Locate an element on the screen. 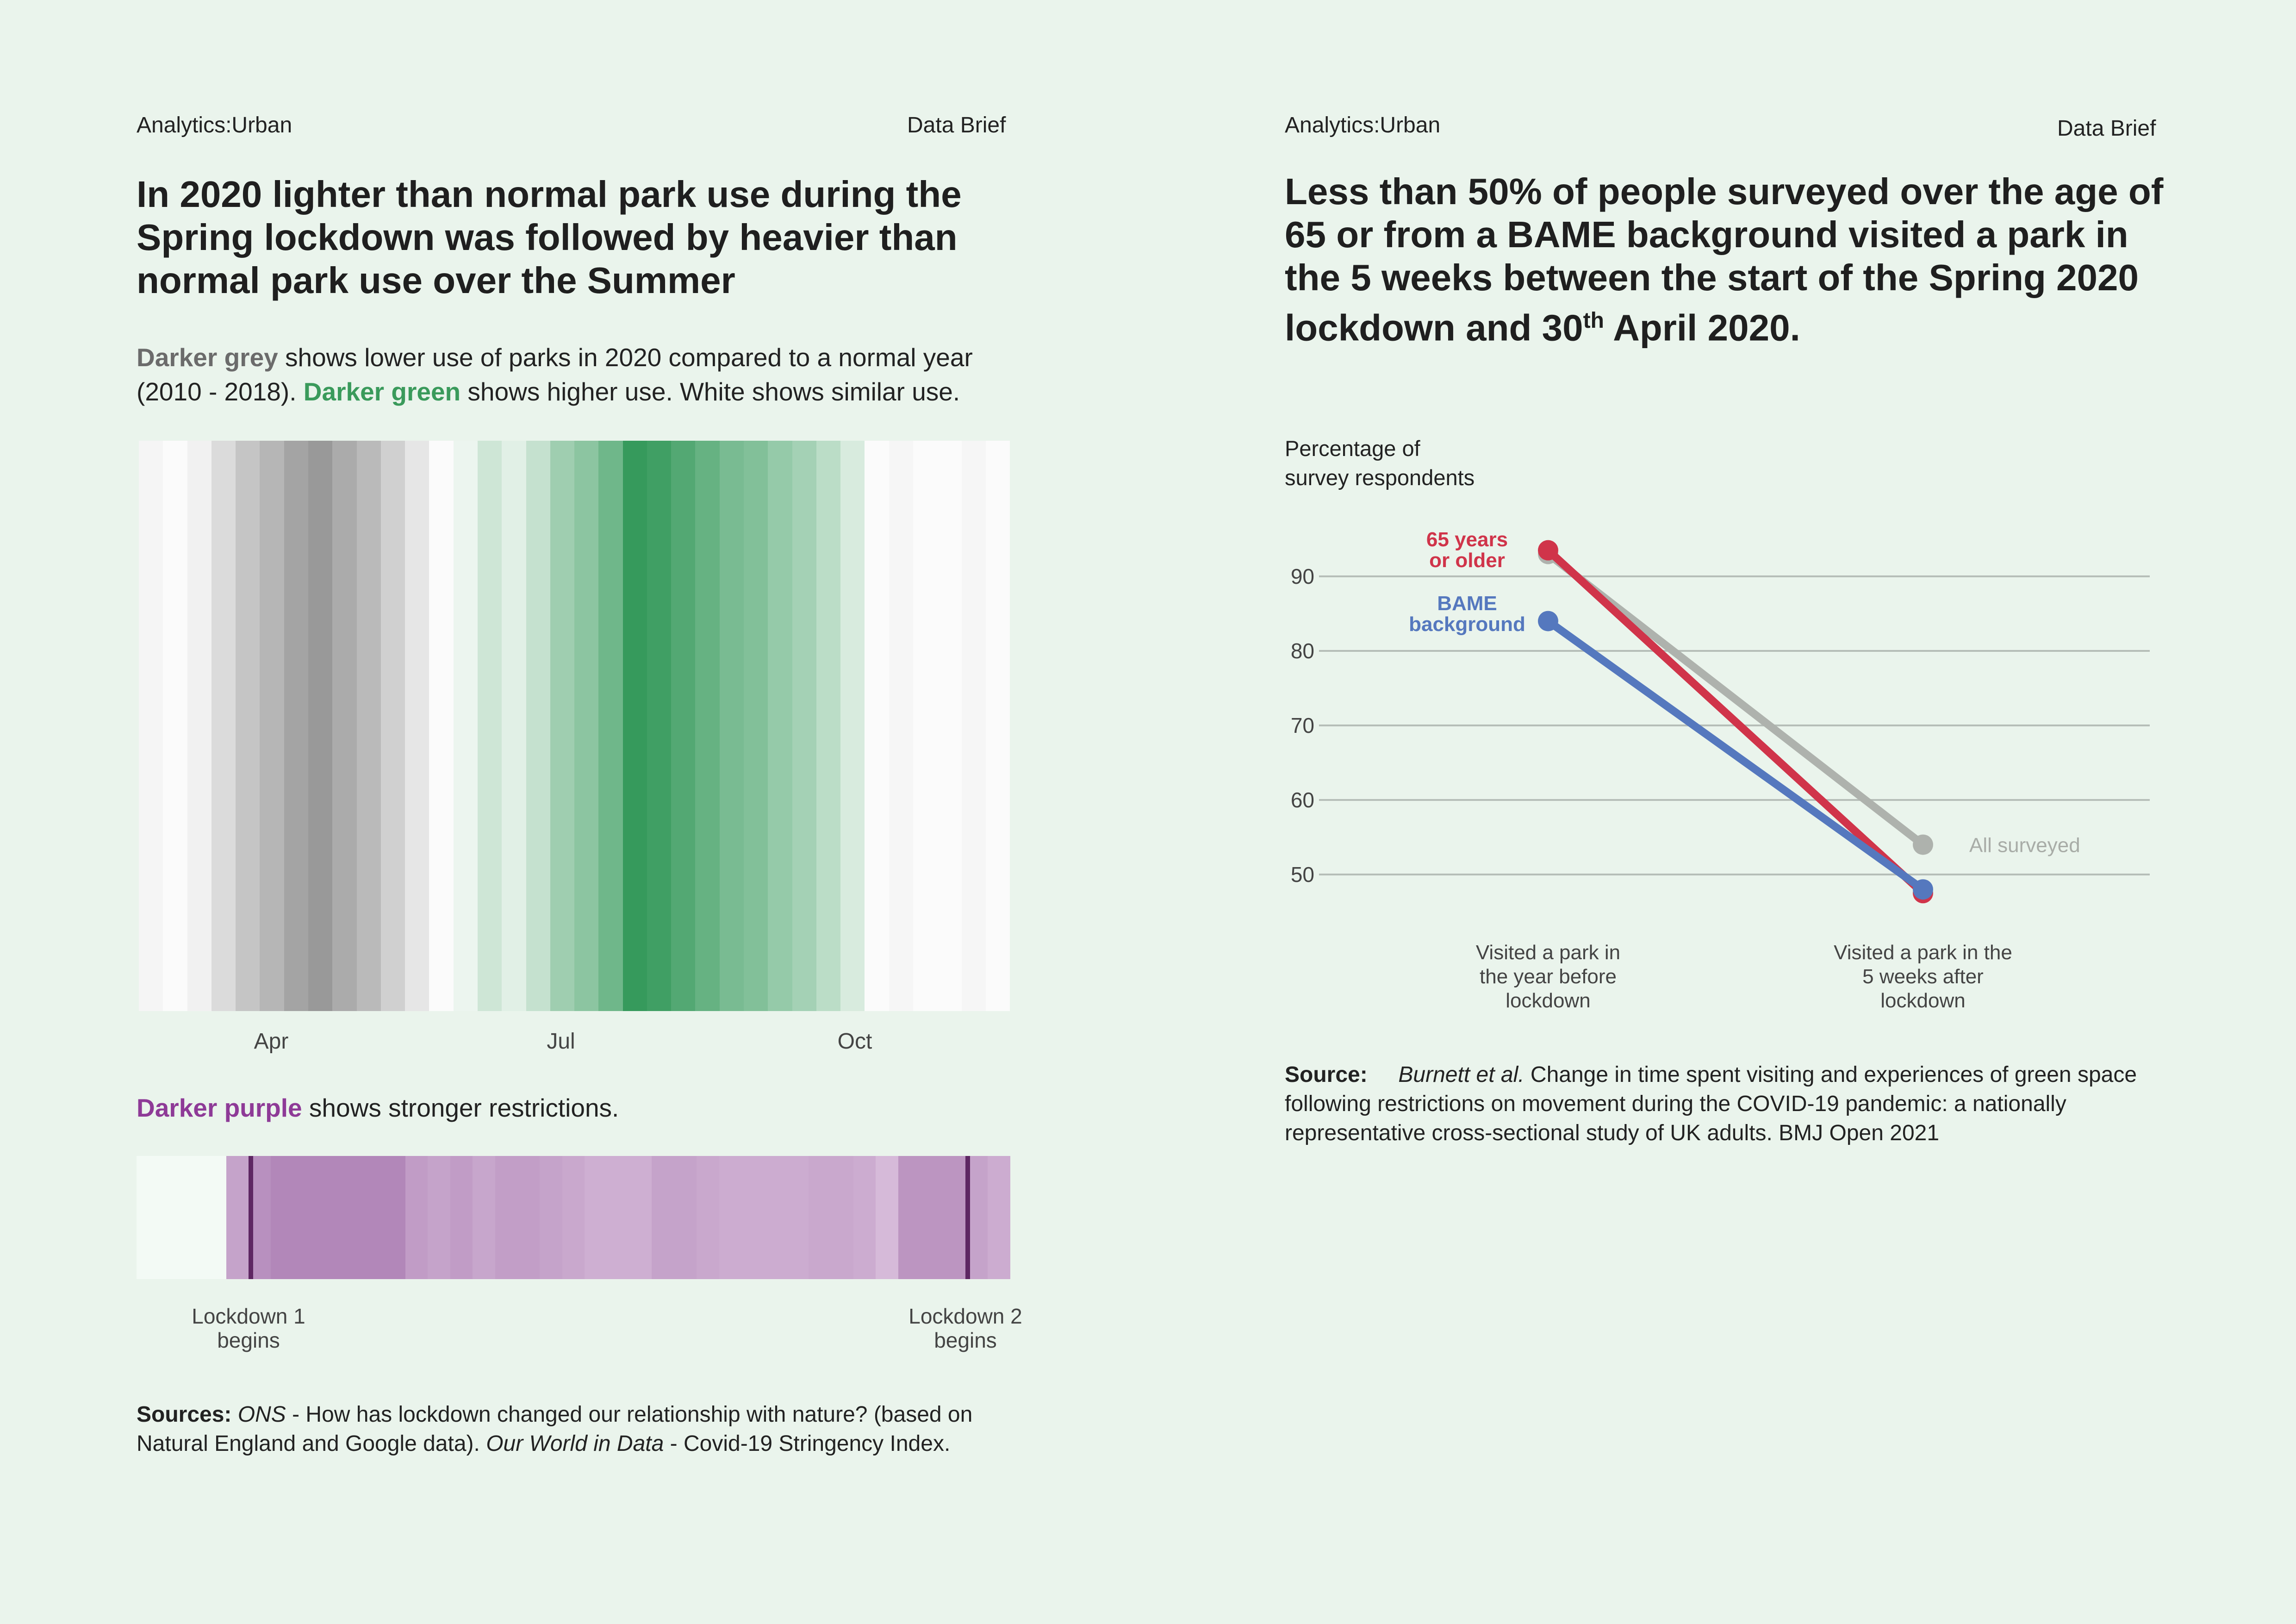  lockdown-1-line-2: begins is located at coordinates (248, 1340).